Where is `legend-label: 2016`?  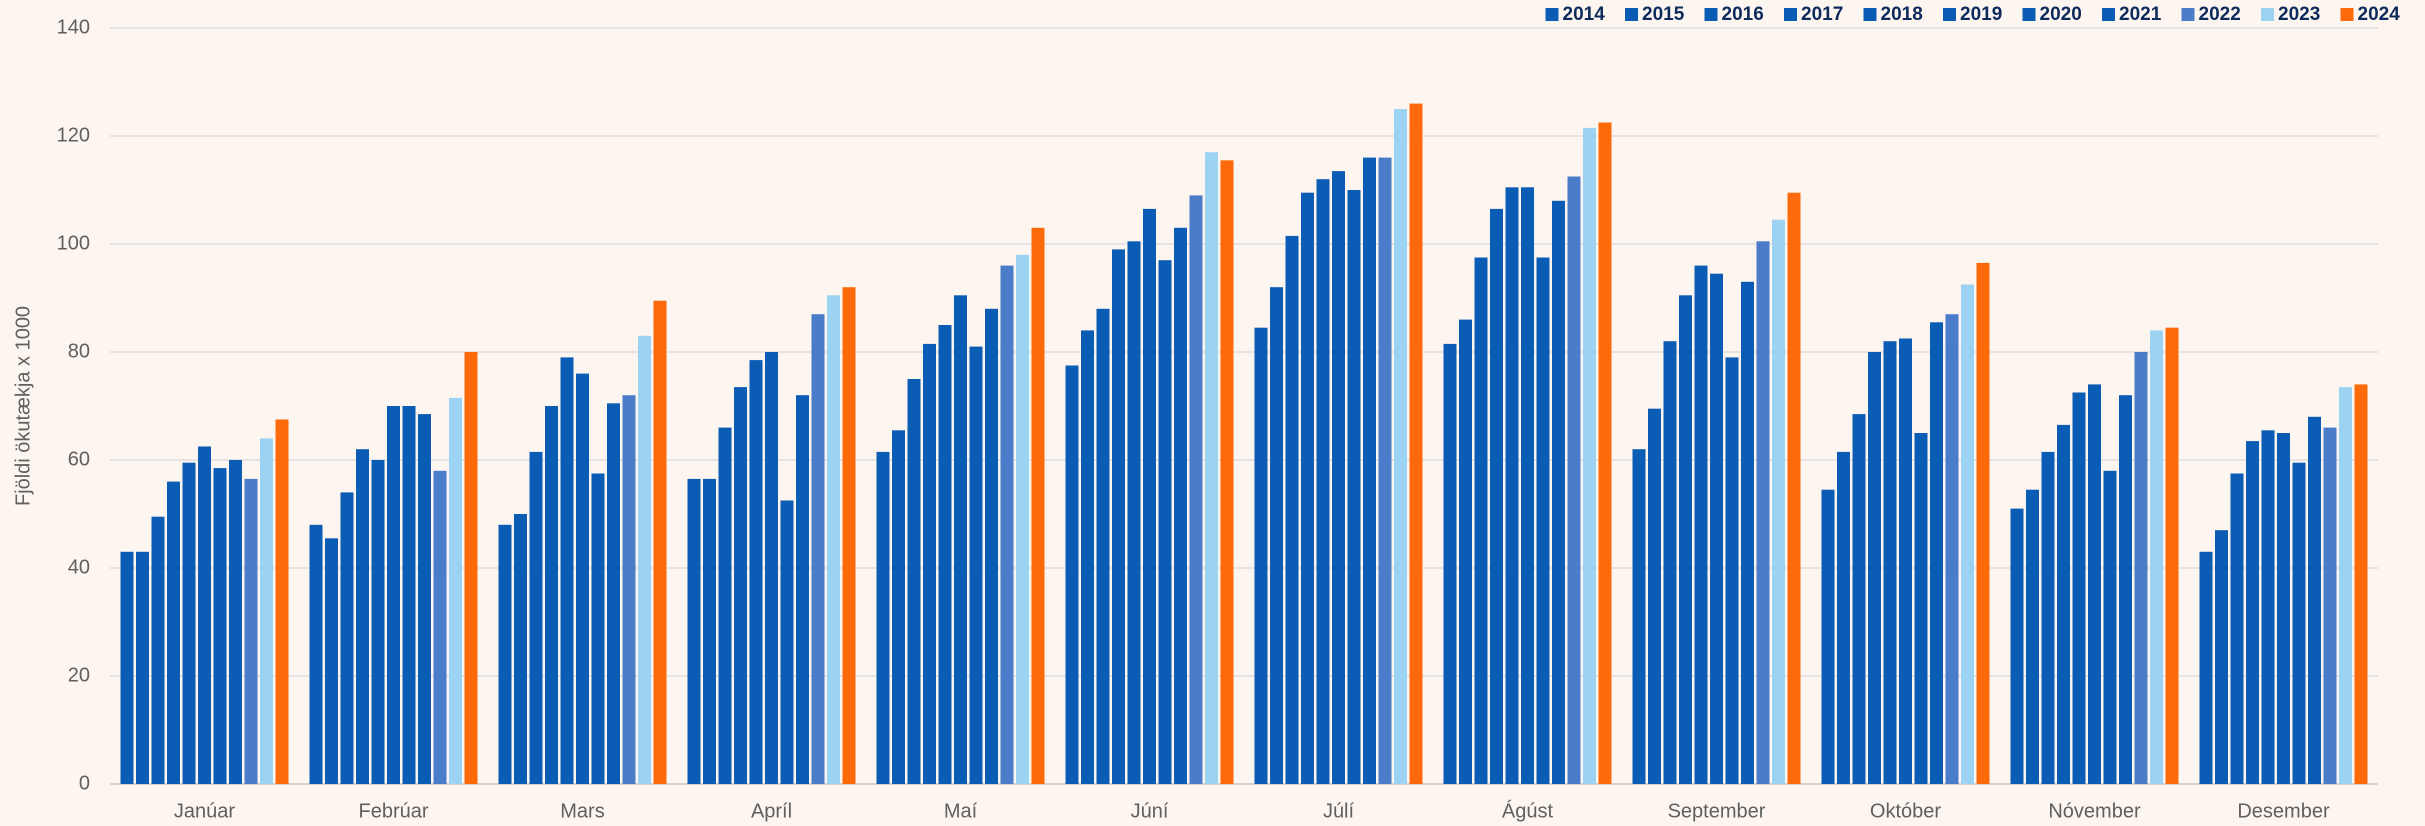 legend-label: 2016 is located at coordinates (1743, 14).